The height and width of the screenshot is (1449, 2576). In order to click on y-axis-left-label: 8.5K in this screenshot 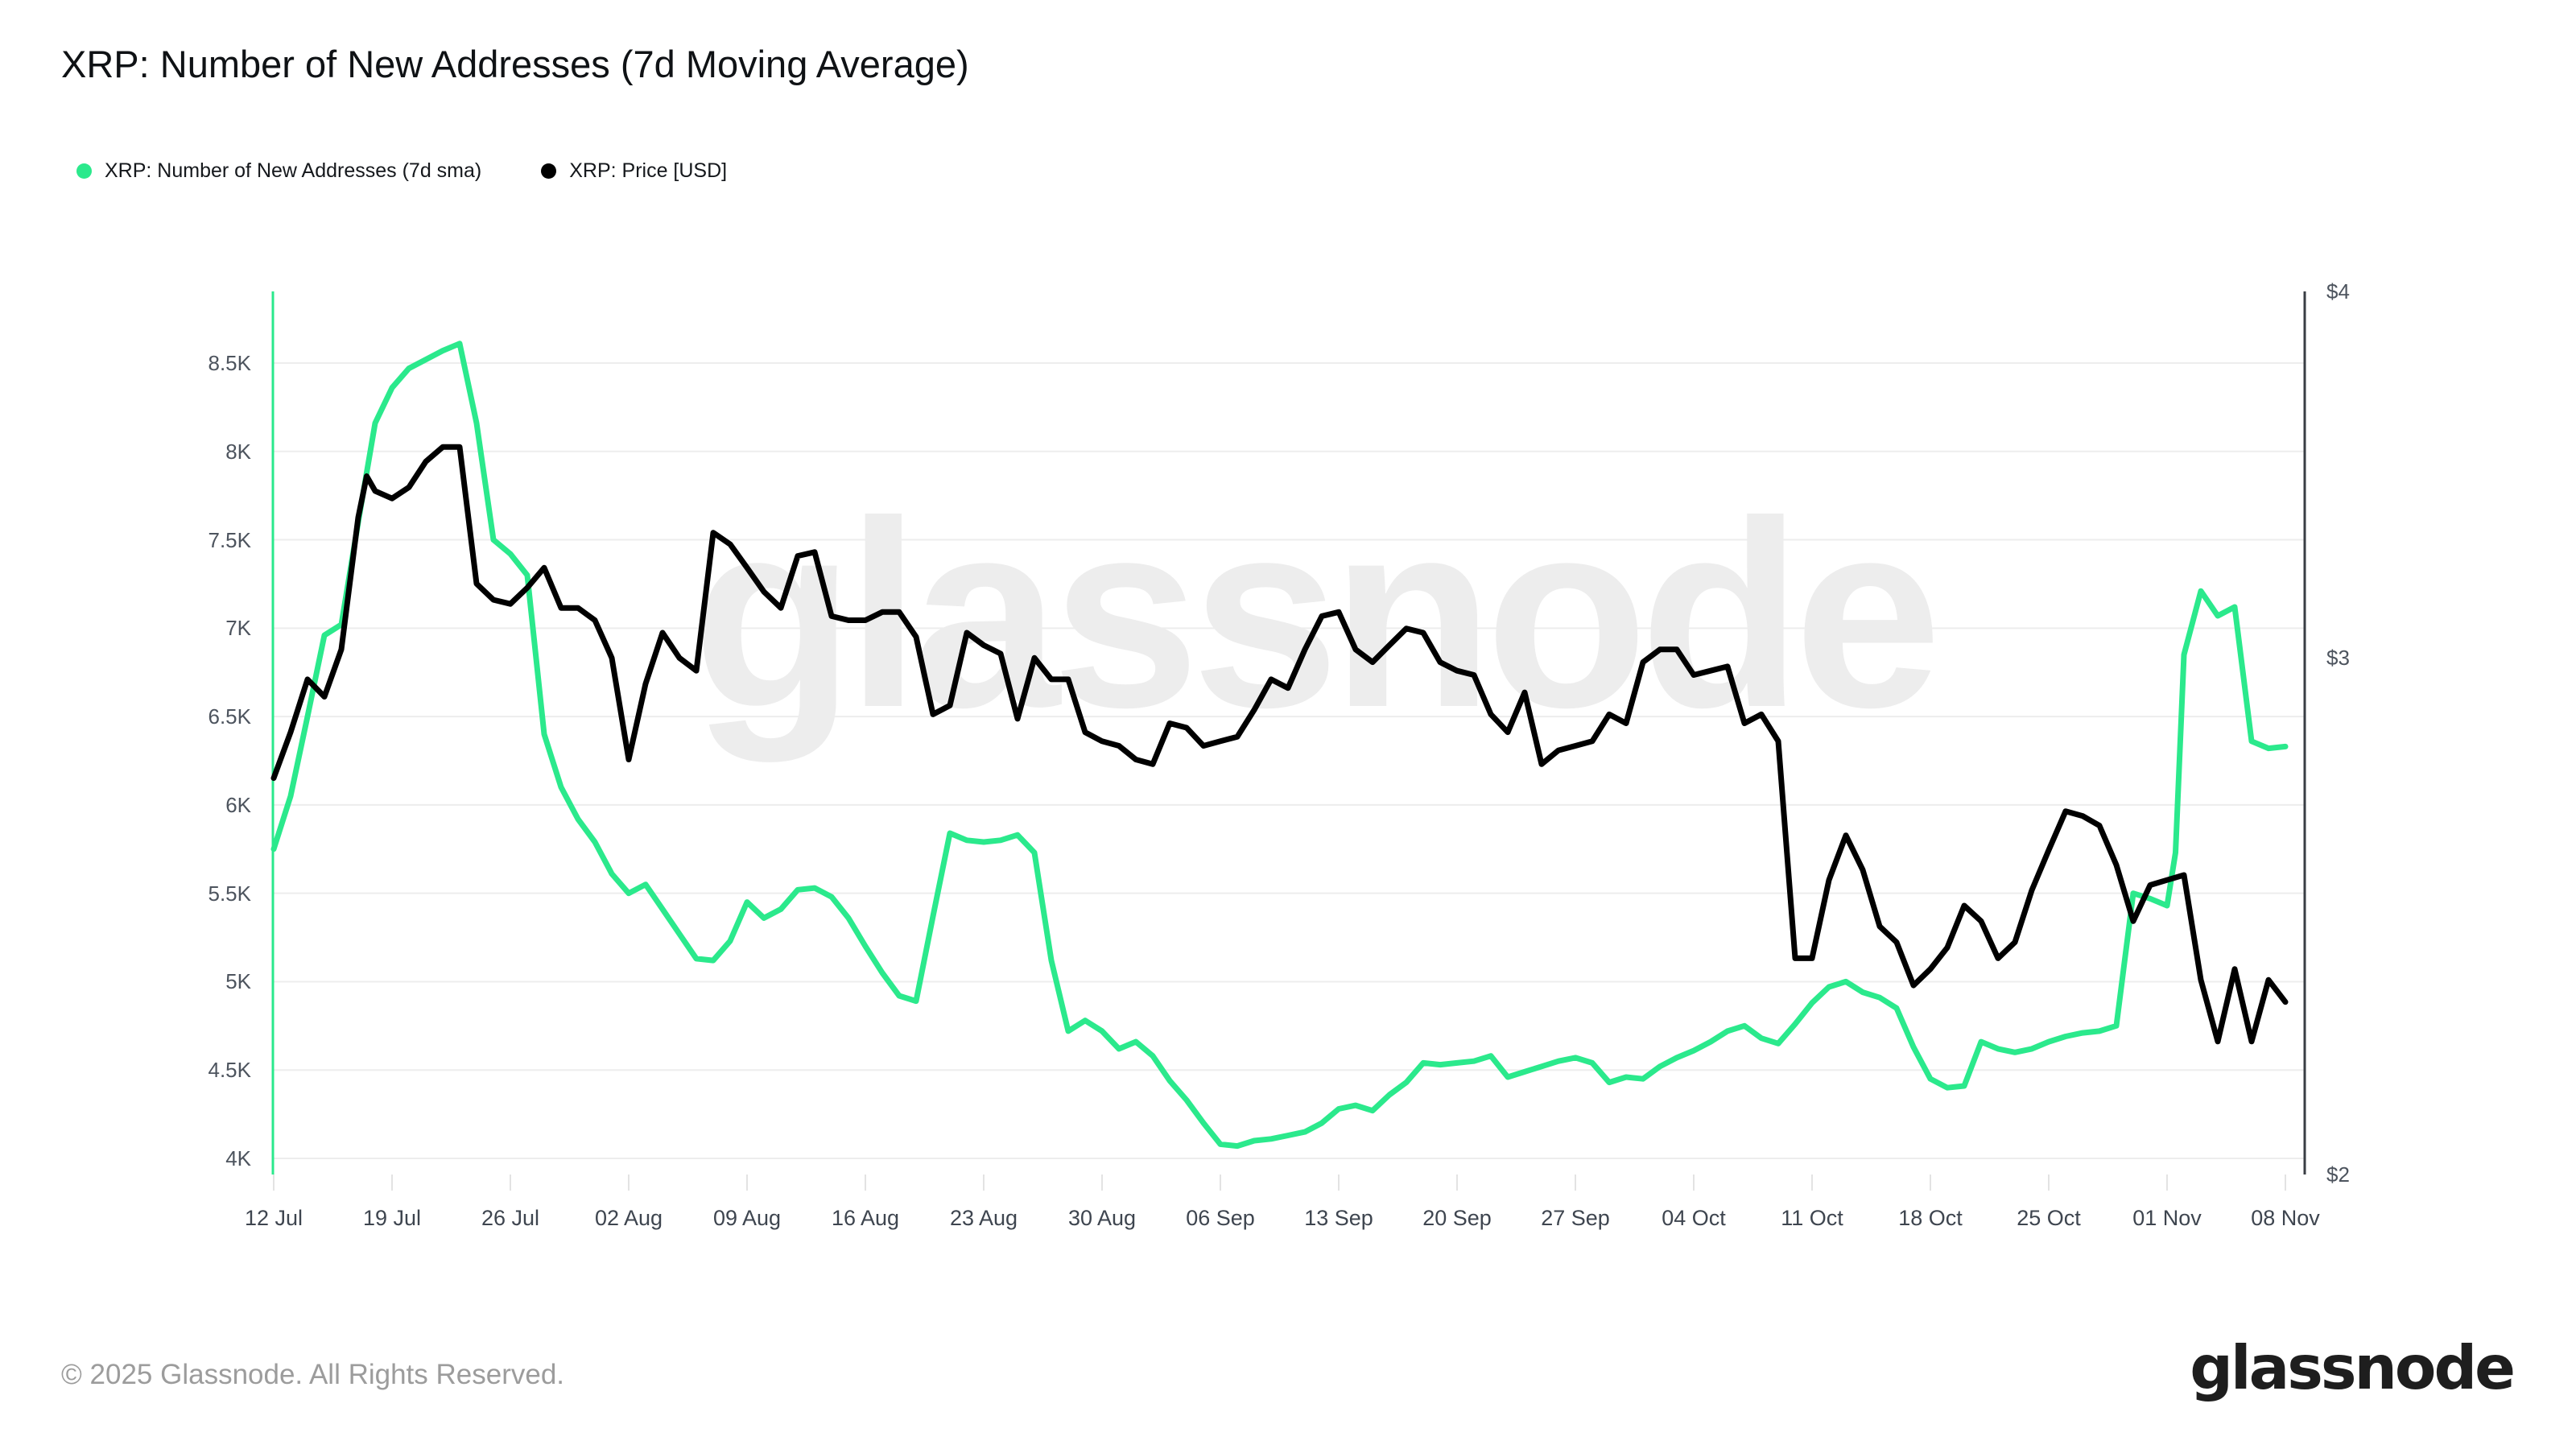, I will do `click(230, 363)`.